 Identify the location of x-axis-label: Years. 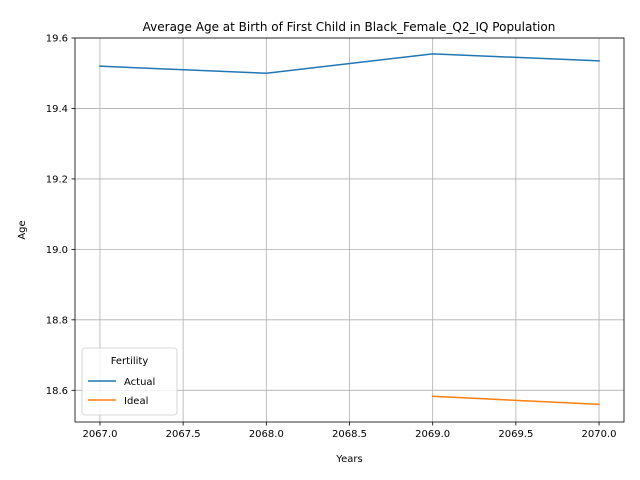
(348, 459).